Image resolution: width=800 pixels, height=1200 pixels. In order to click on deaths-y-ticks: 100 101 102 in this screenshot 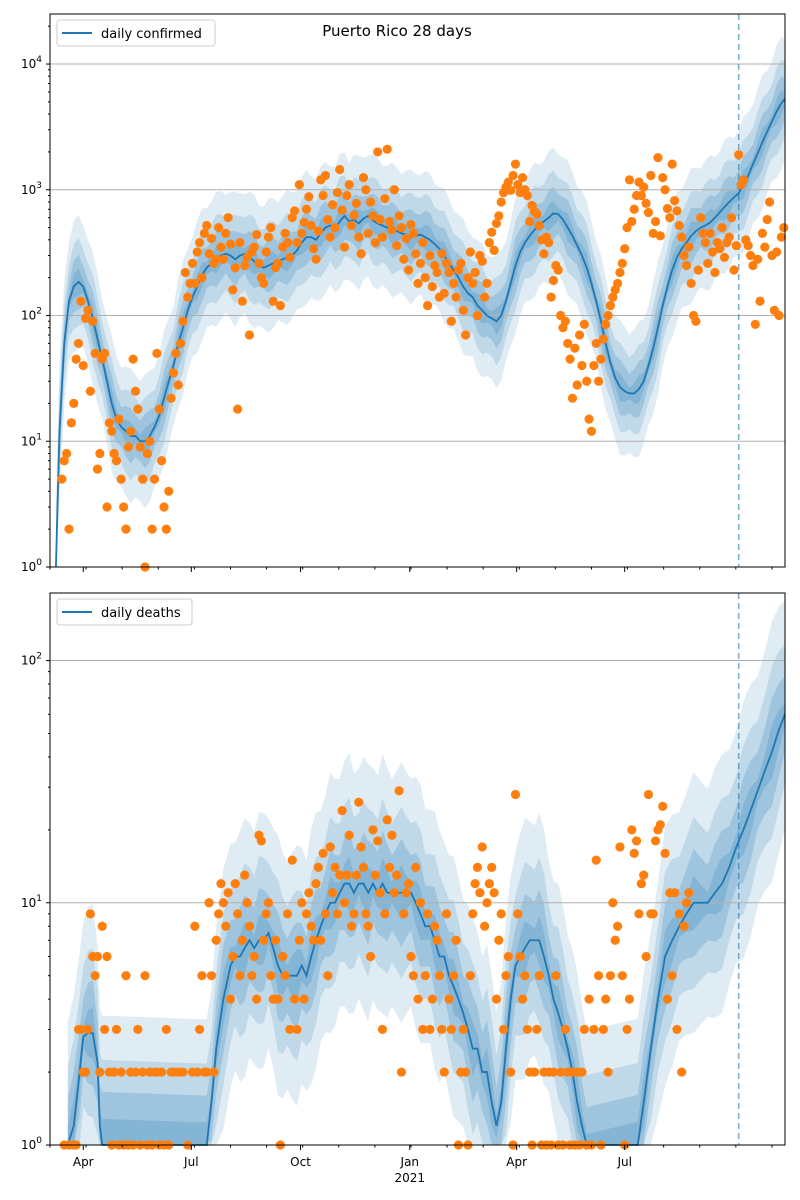, I will do `click(35, 902)`.